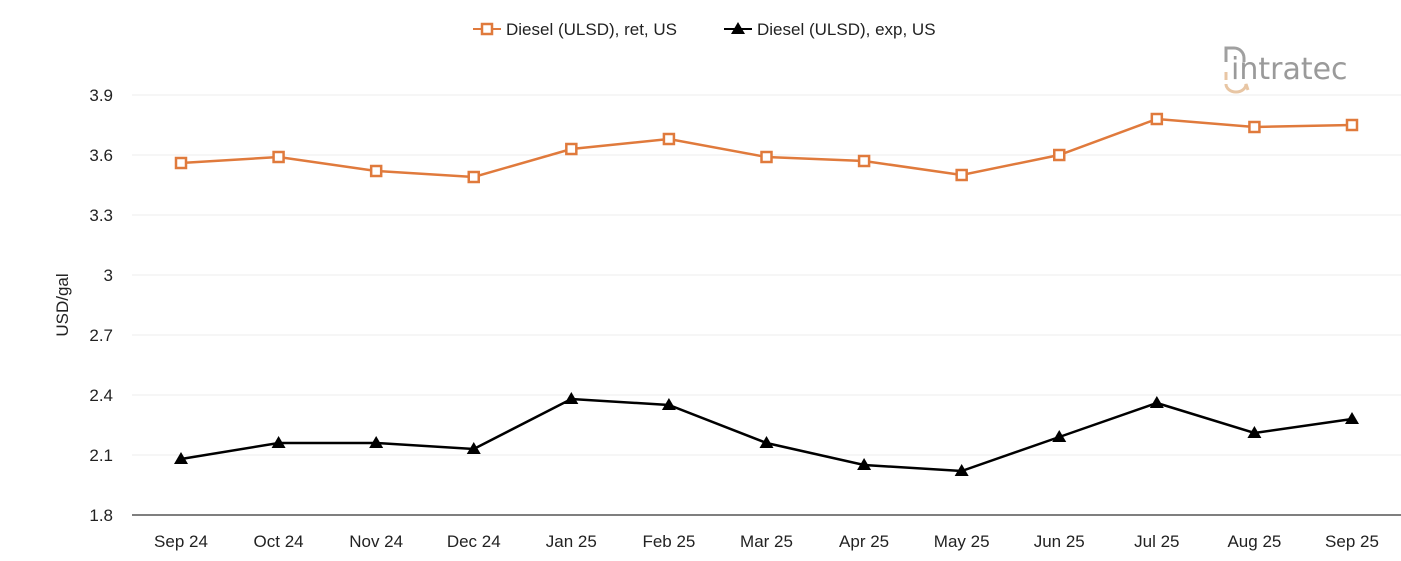 The height and width of the screenshot is (561, 1401). I want to click on y-tick-label: 3.9, so click(101, 95).